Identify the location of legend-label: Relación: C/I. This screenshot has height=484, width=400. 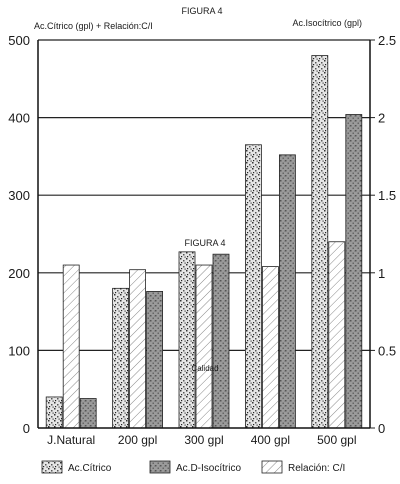
(316, 468).